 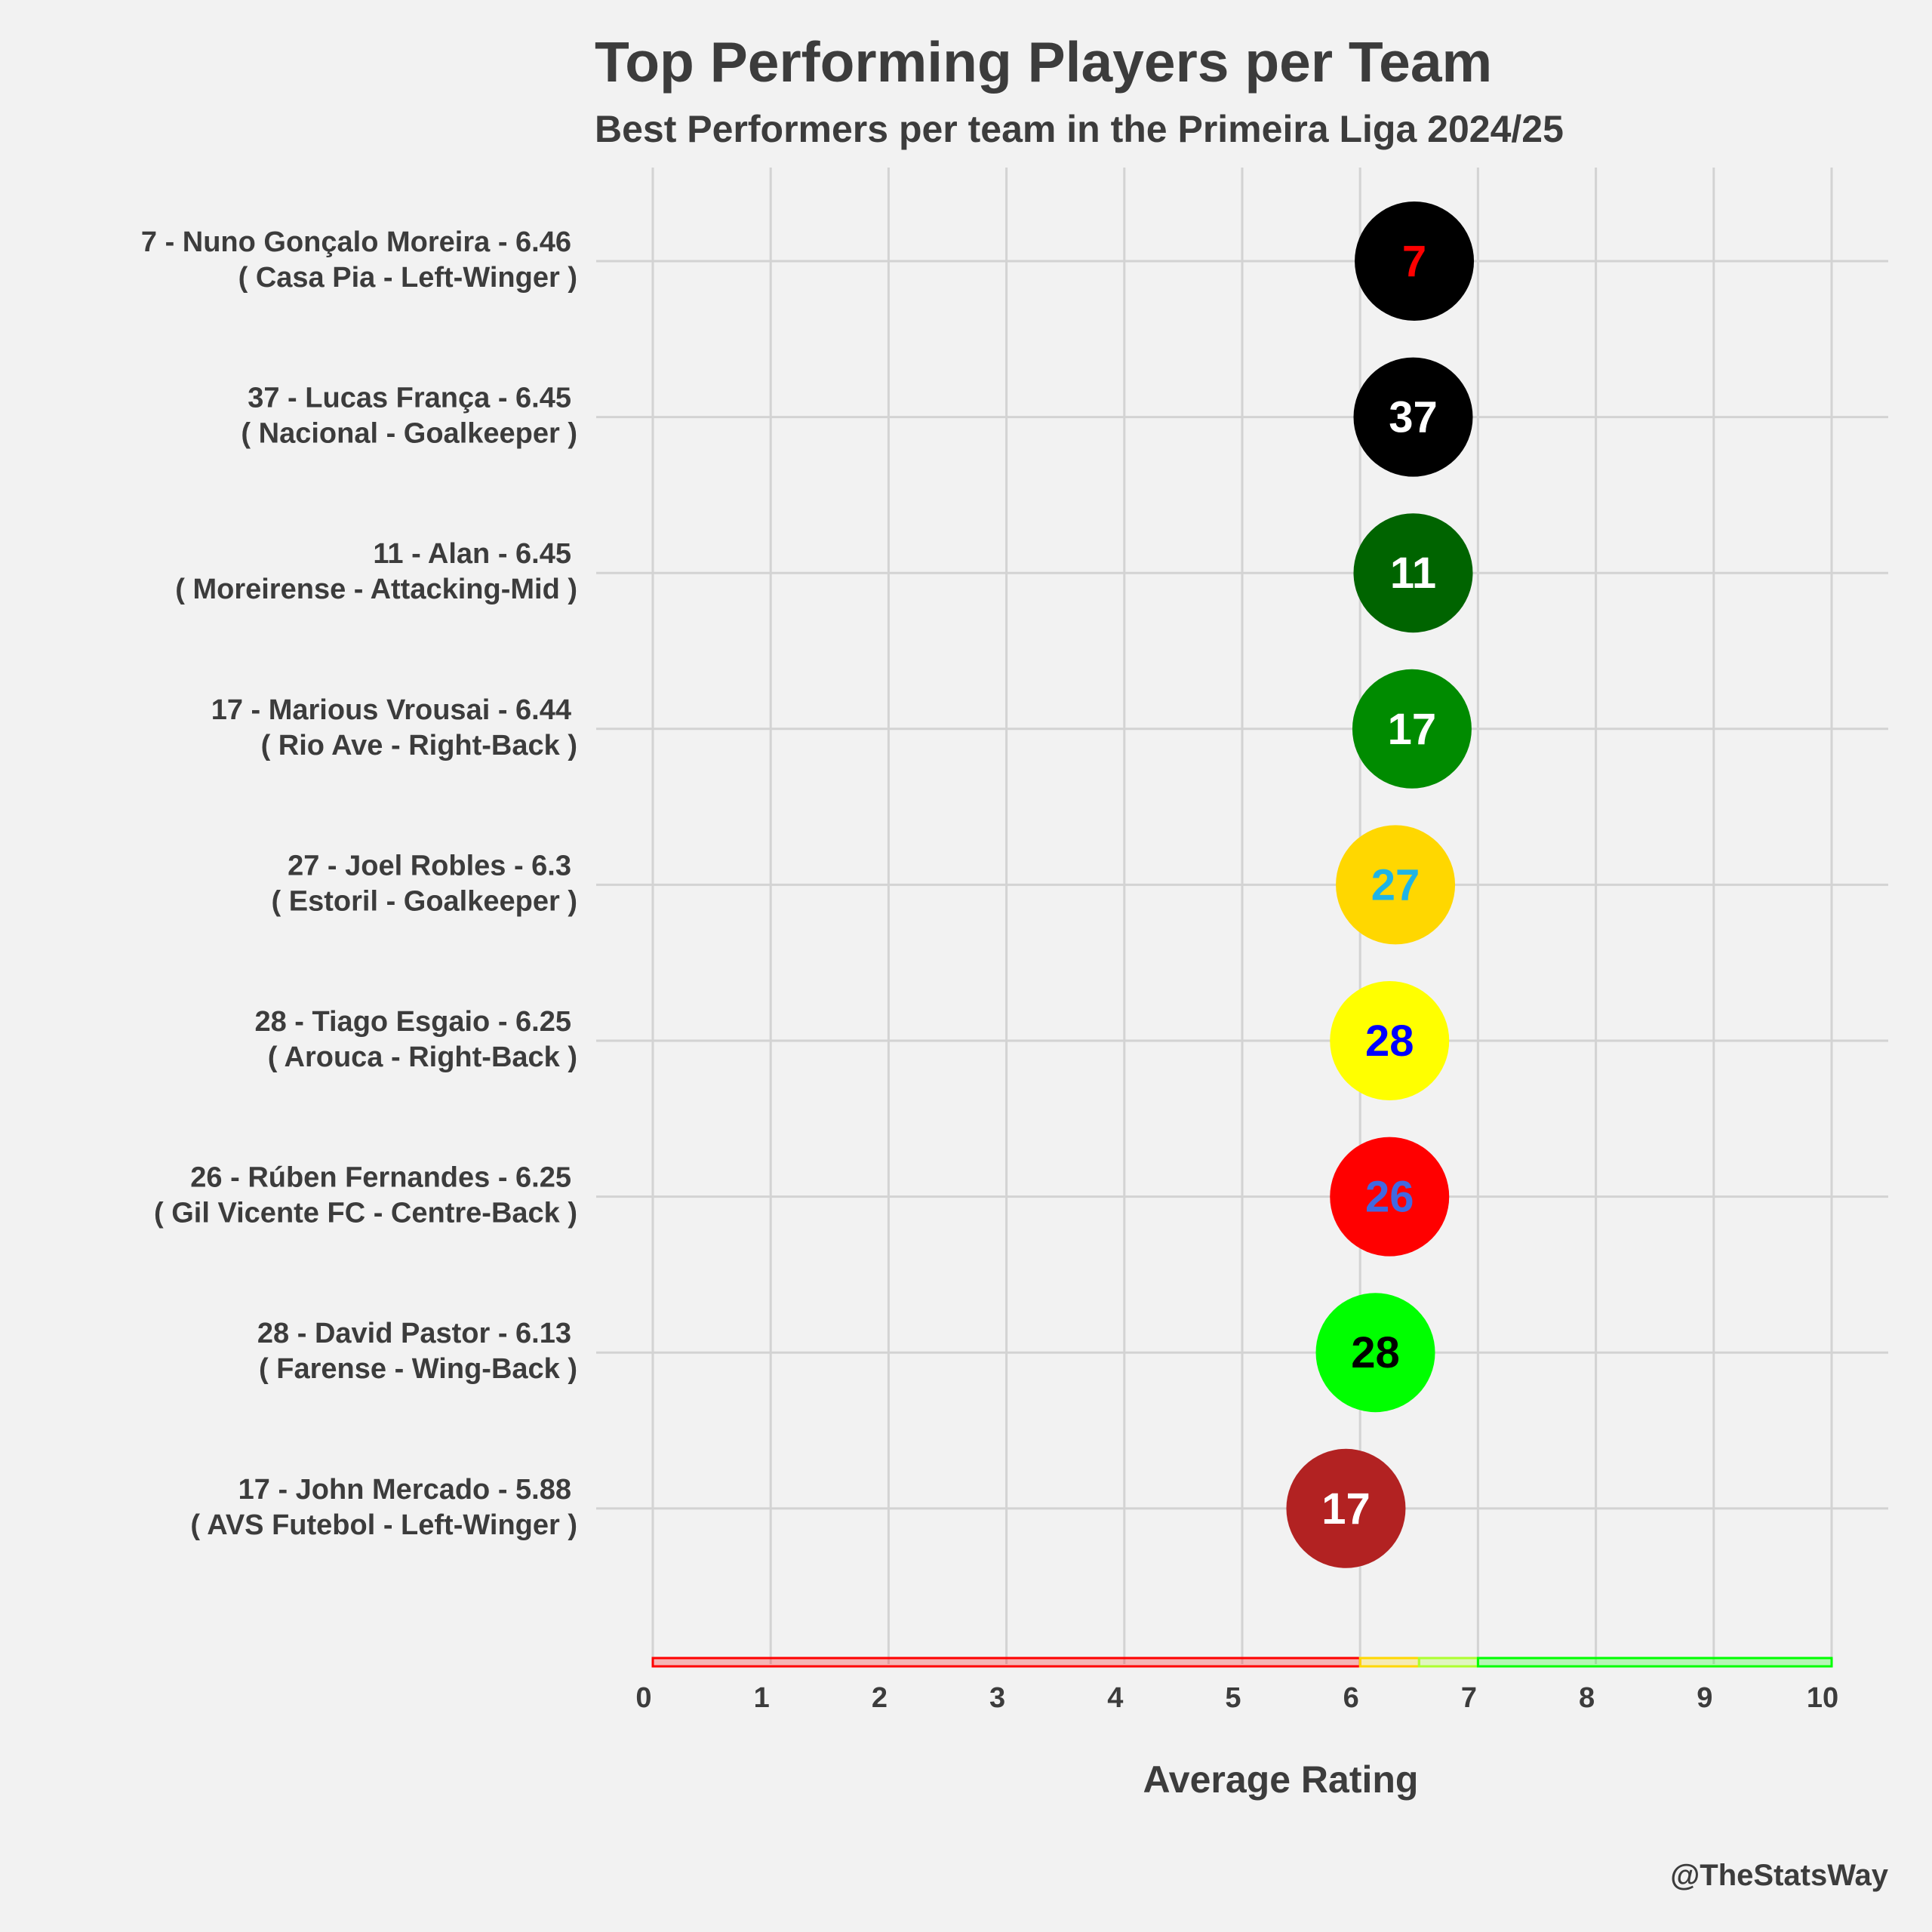 I want to click on x-tick-label: 3, so click(x=997, y=1698).